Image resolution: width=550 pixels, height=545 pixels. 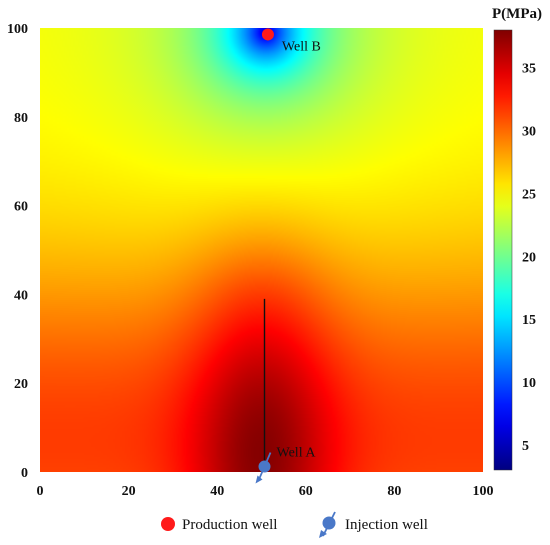 I want to click on well-b-label: Well B, so click(x=301, y=46).